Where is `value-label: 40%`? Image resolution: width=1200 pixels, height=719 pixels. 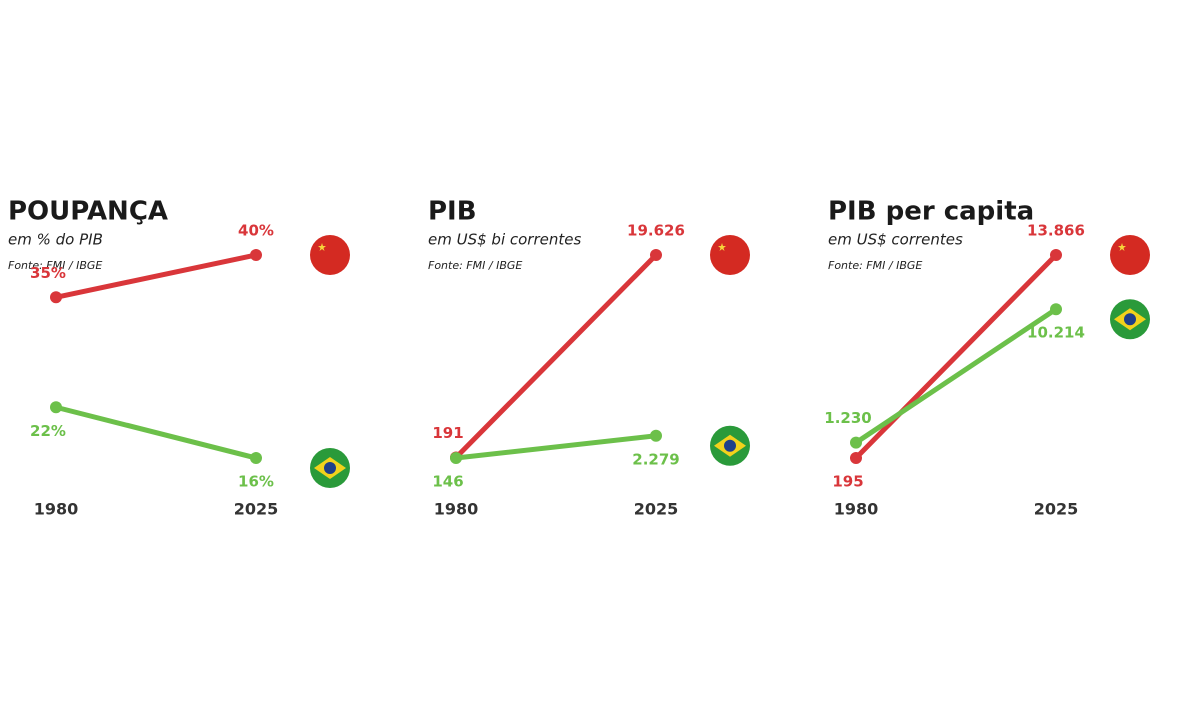 value-label: 40% is located at coordinates (256, 231).